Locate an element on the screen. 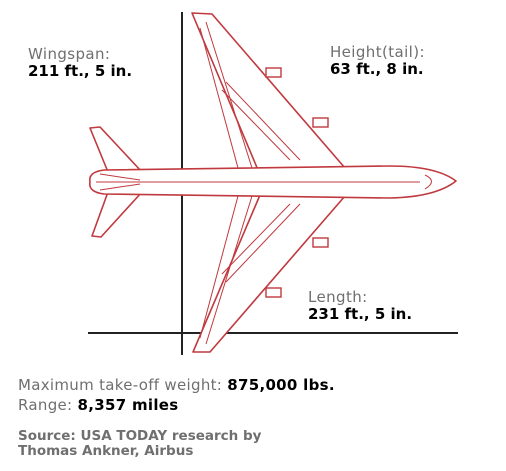  range-stat: Range: 8,357 miles is located at coordinates (98, 405).